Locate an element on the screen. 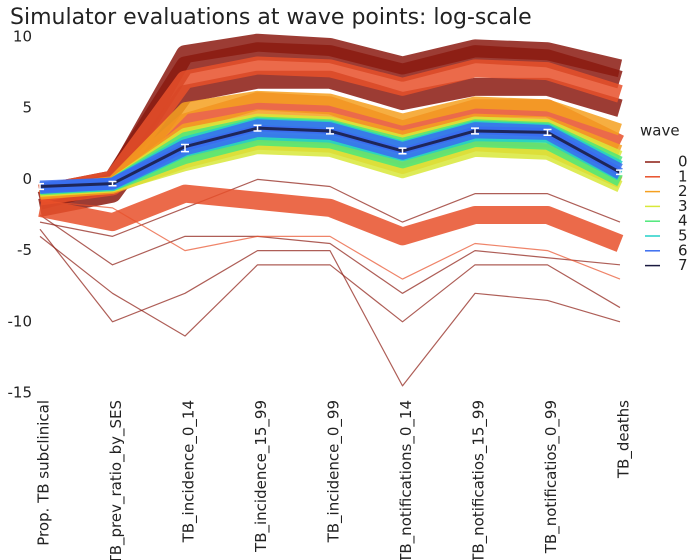  x-tick-label: TB_notificatios_0_99 is located at coordinates (551, 477).